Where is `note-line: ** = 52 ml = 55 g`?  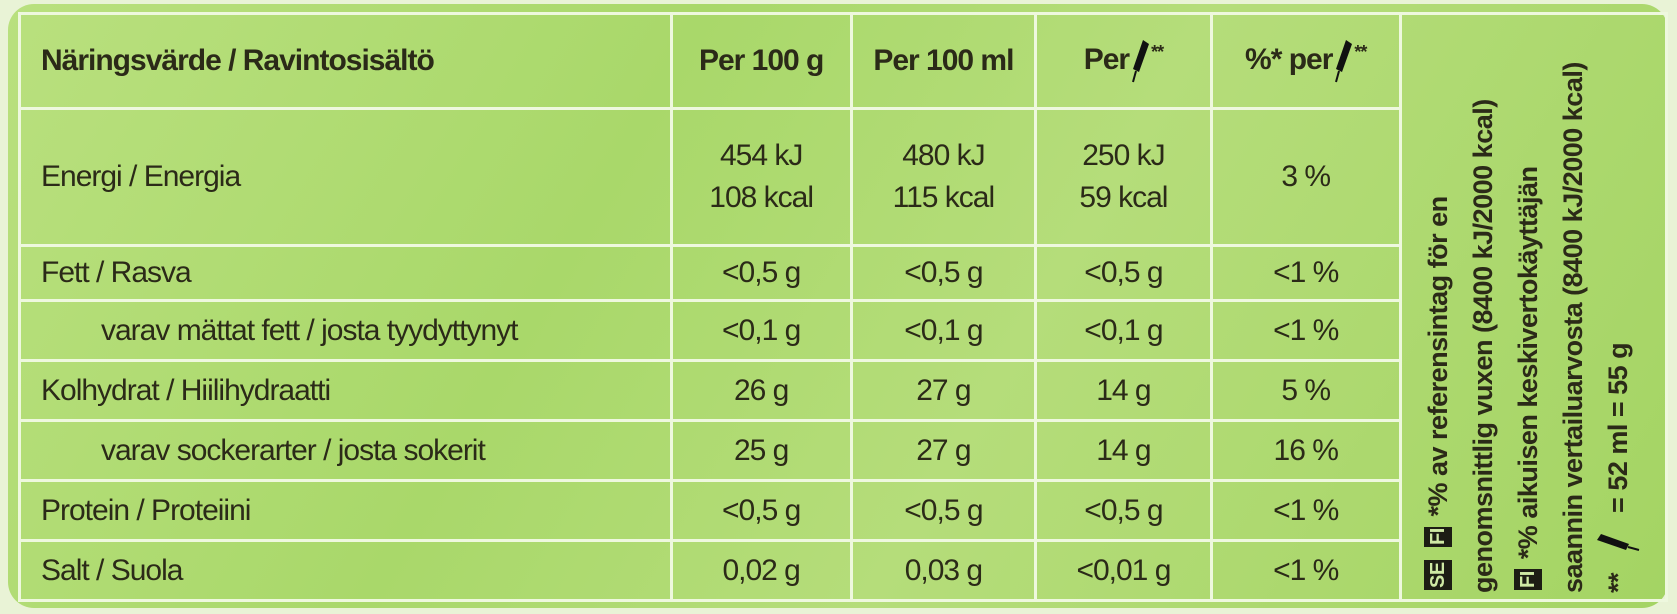 note-line: ** = 52 ml = 55 g is located at coordinates (1618, 308).